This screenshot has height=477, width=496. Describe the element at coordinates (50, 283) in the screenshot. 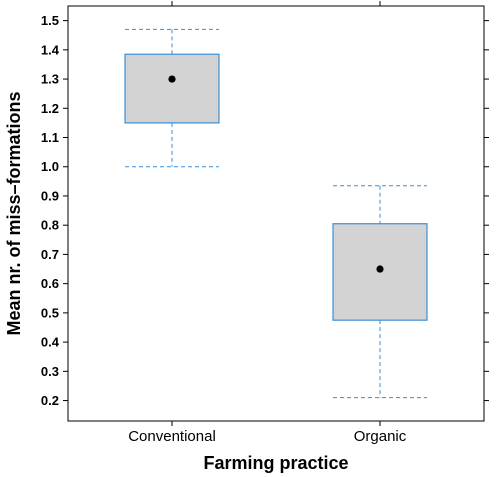

I see `y-tick-label: 0.6` at that location.